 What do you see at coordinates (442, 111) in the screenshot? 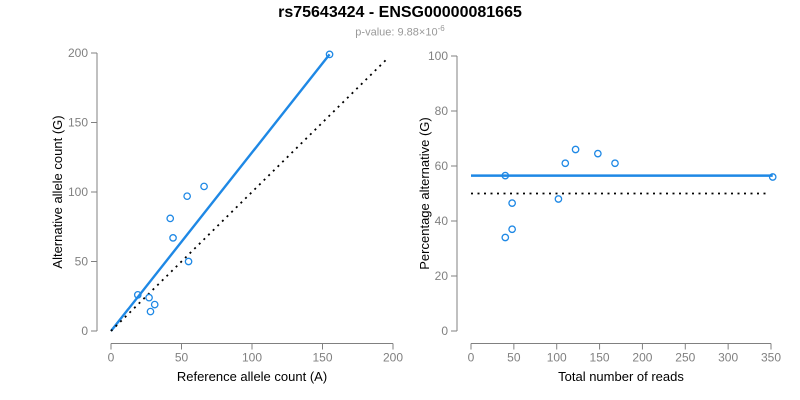
I see `y-tick-label: 80` at bounding box center [442, 111].